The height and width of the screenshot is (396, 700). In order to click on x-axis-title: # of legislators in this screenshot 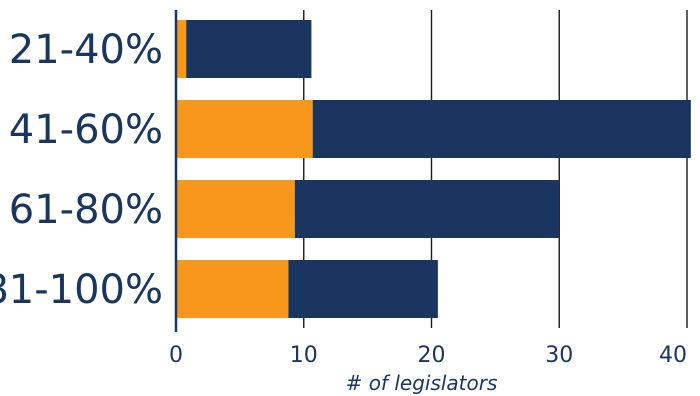, I will do `click(422, 383)`.